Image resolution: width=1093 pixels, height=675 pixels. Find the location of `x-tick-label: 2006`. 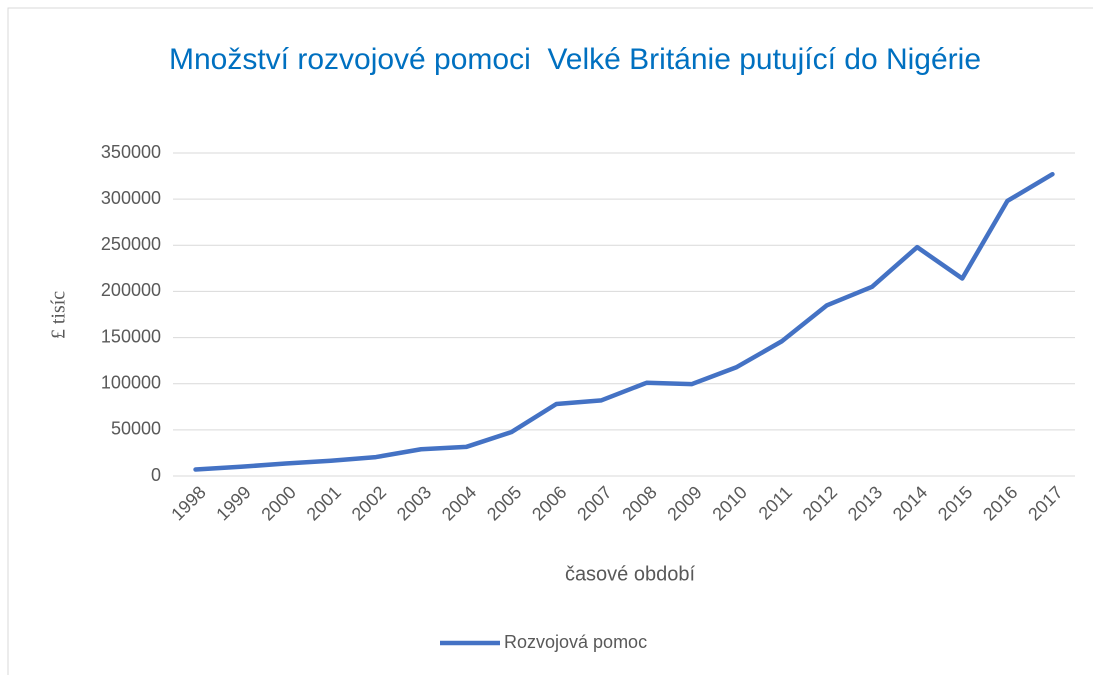

x-tick-label: 2006 is located at coordinates (549, 503).